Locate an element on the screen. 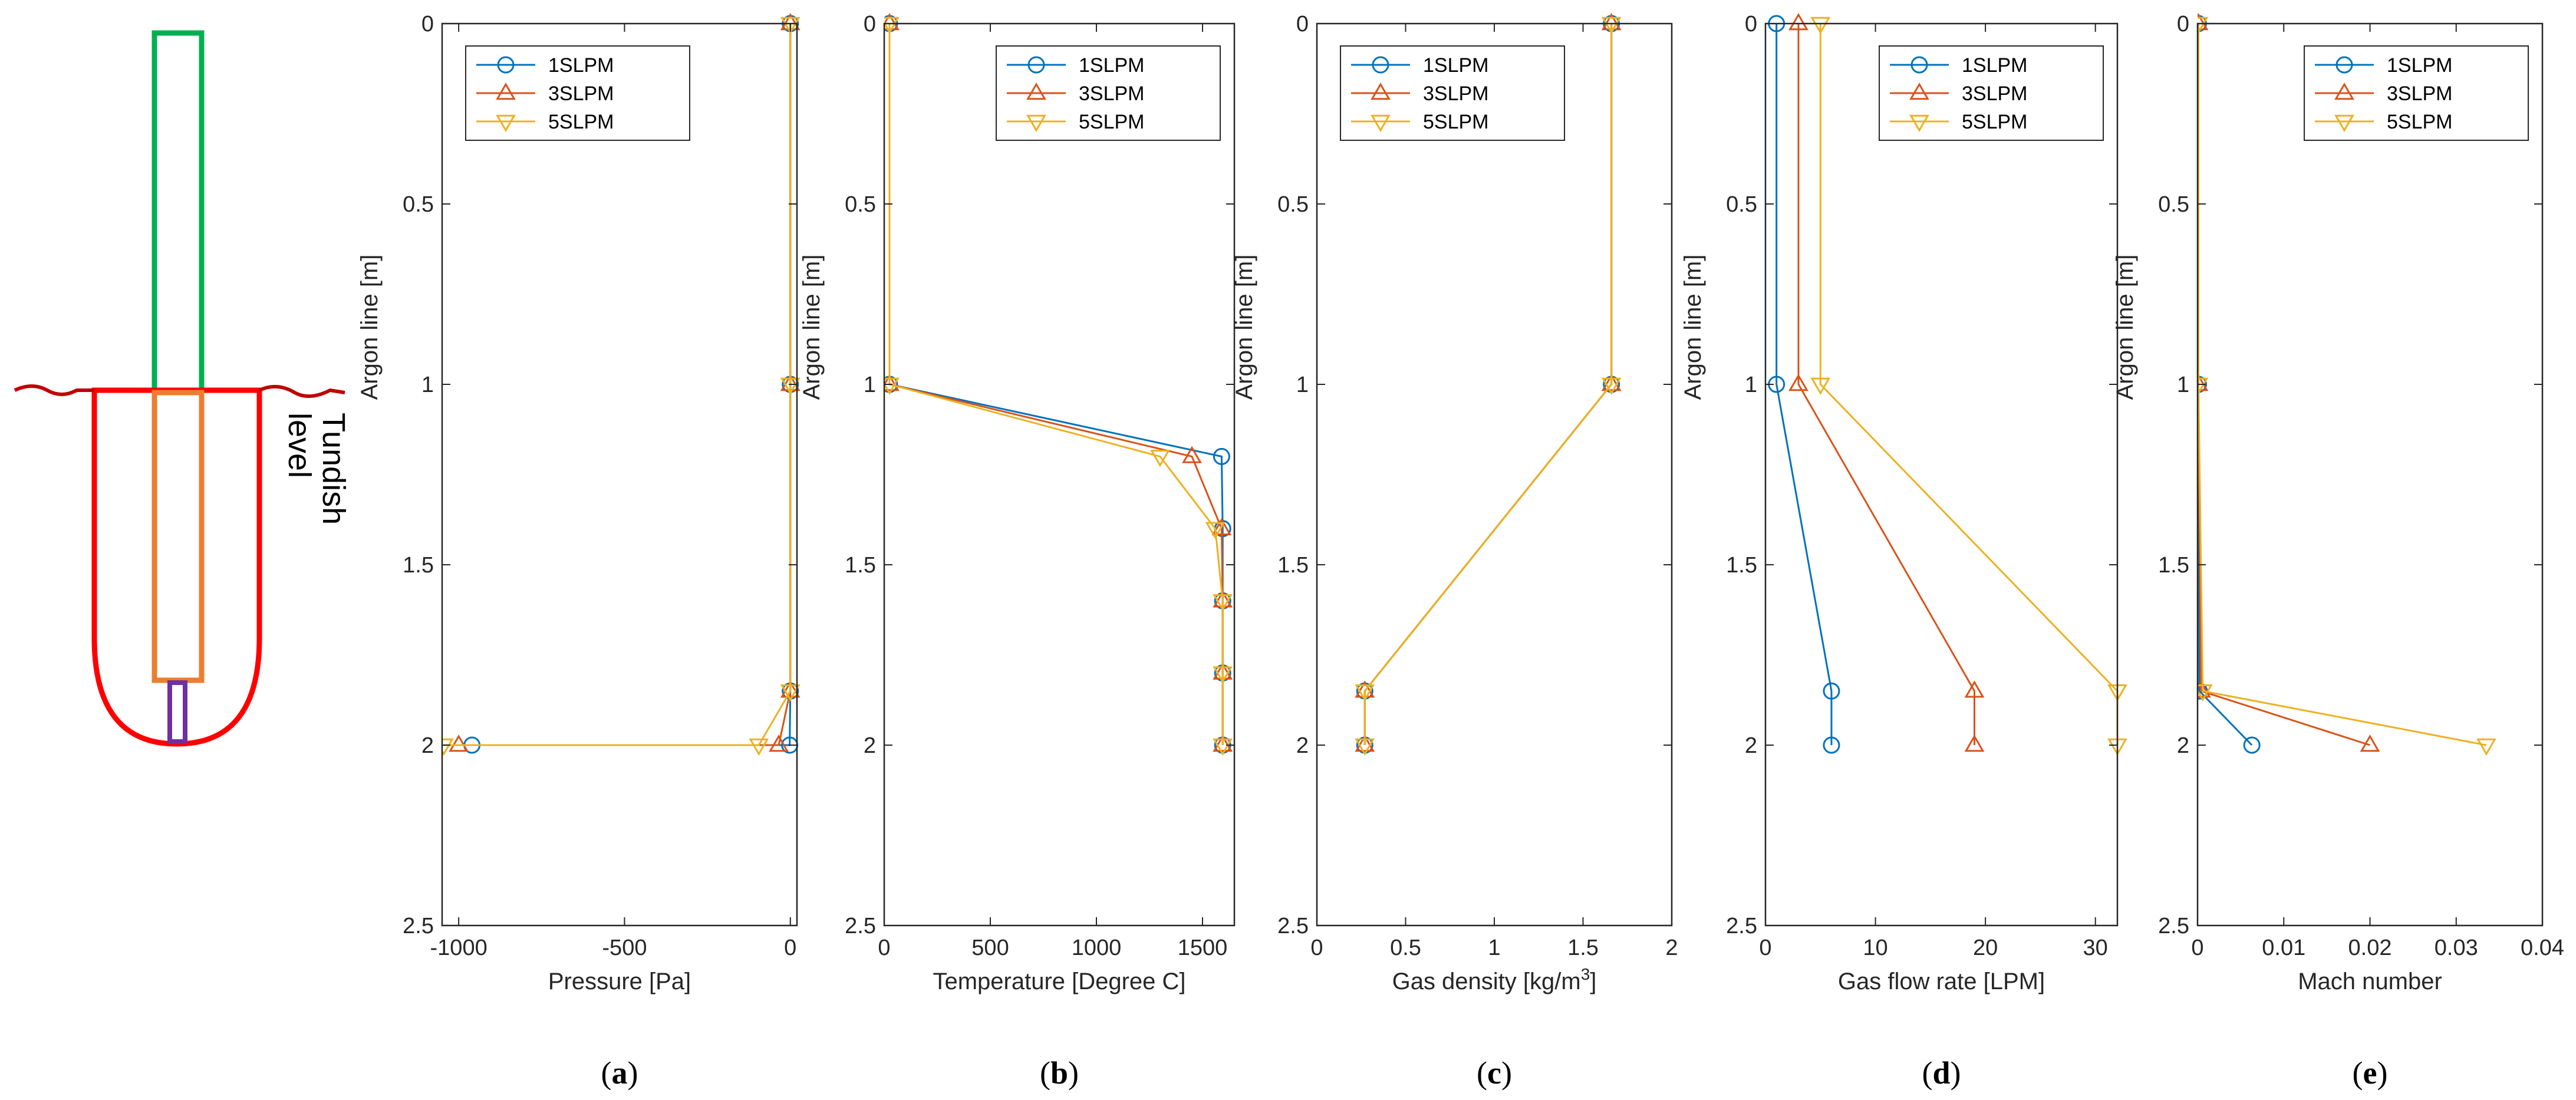  x-tick-label: 20 is located at coordinates (1985, 948).